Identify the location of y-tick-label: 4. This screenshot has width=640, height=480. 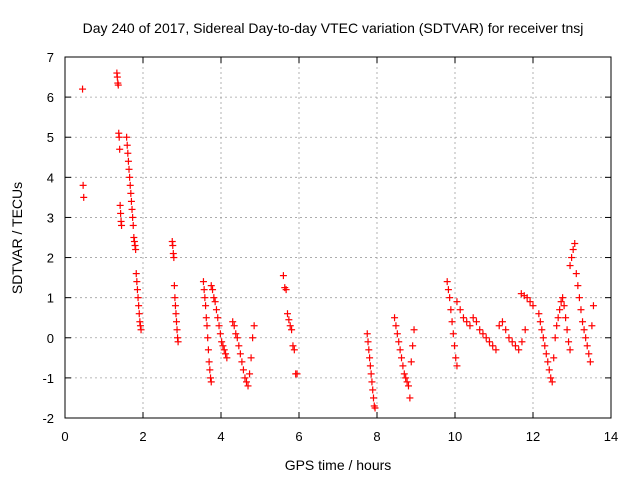
(50, 177).